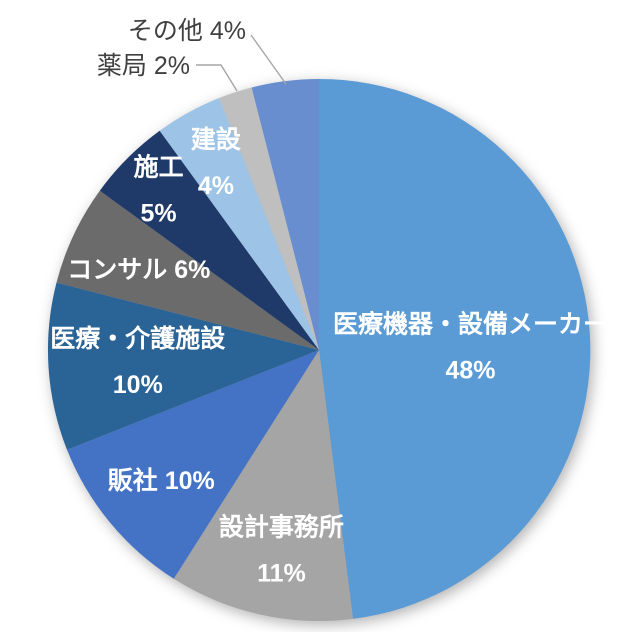 The image size is (641, 632). I want to click on pie-slice-consulting, so click(187, 270).